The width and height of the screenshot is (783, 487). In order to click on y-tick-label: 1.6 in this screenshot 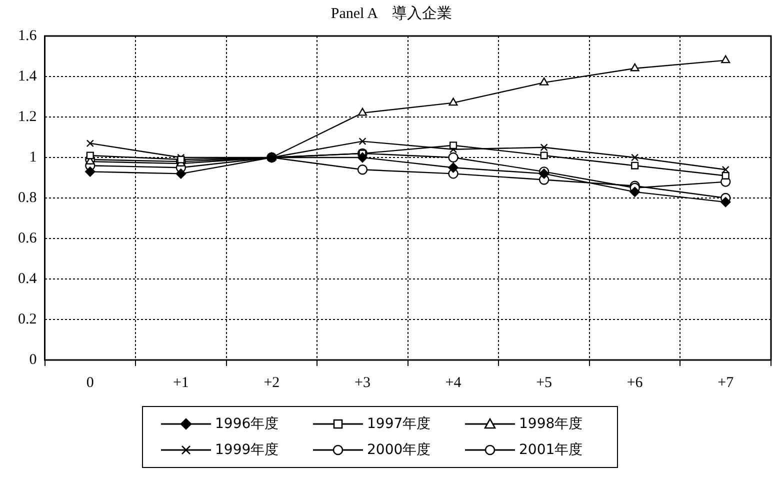, I will do `click(28, 36)`.